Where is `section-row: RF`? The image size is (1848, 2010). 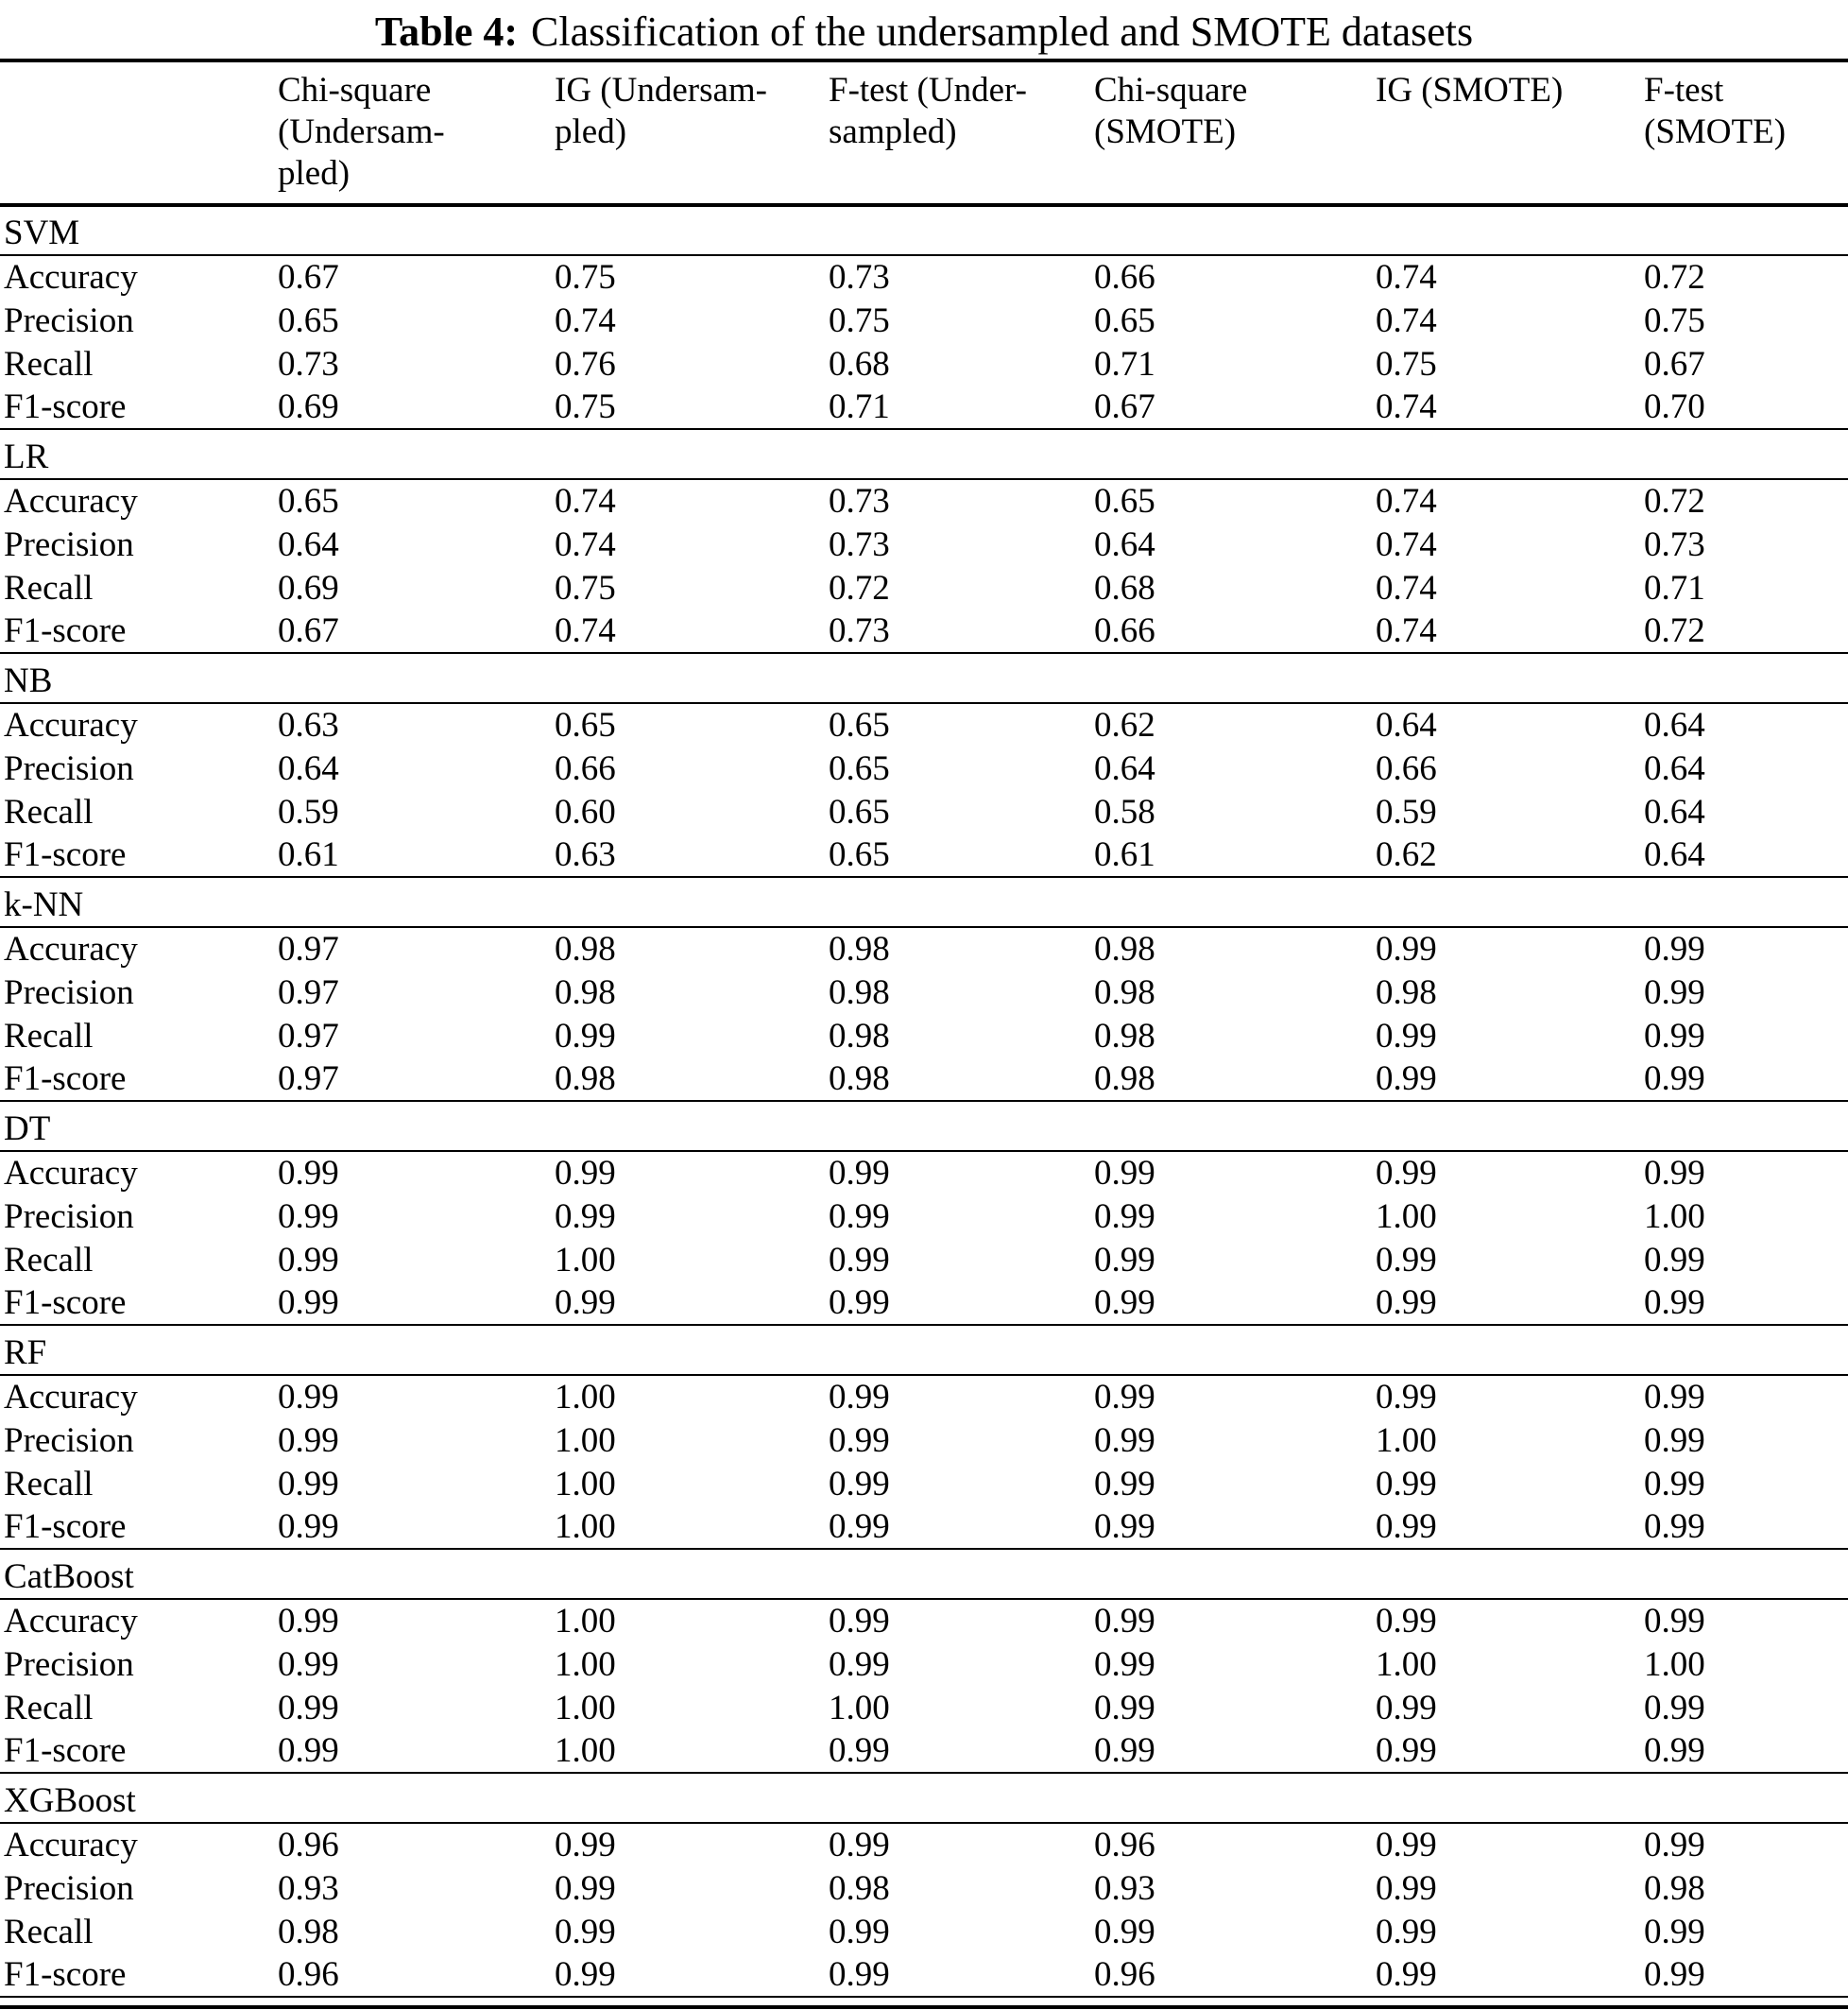 section-row: RF is located at coordinates (924, 1350).